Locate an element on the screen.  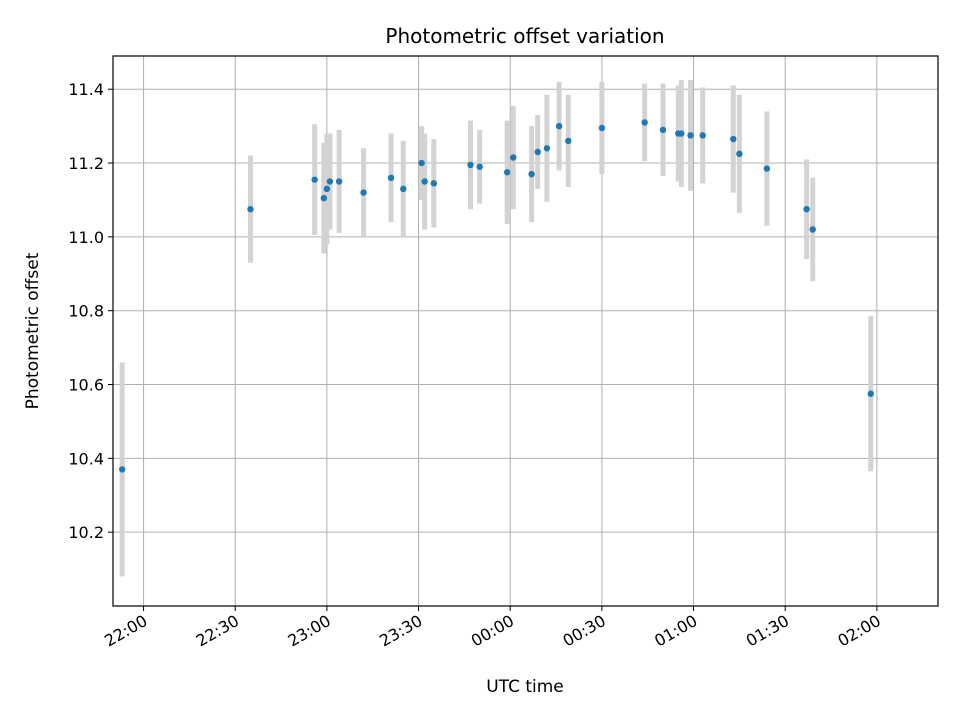
y-tick-label: 10.6 is located at coordinates (86, 385).